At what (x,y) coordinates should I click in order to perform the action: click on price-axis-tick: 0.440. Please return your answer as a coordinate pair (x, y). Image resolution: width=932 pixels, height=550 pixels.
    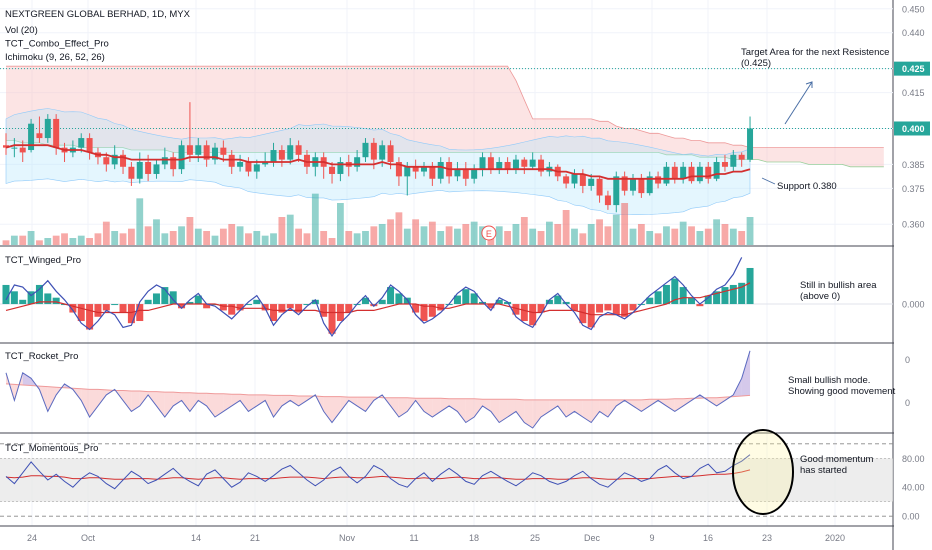
    Looking at the image, I should click on (913, 33).